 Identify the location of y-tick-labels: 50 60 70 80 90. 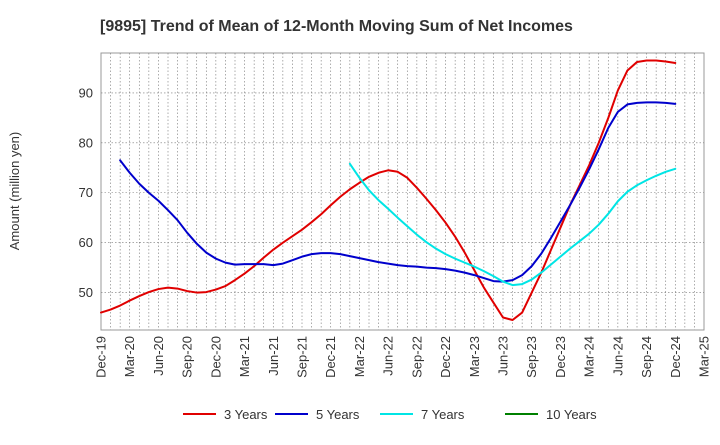
(86, 192).